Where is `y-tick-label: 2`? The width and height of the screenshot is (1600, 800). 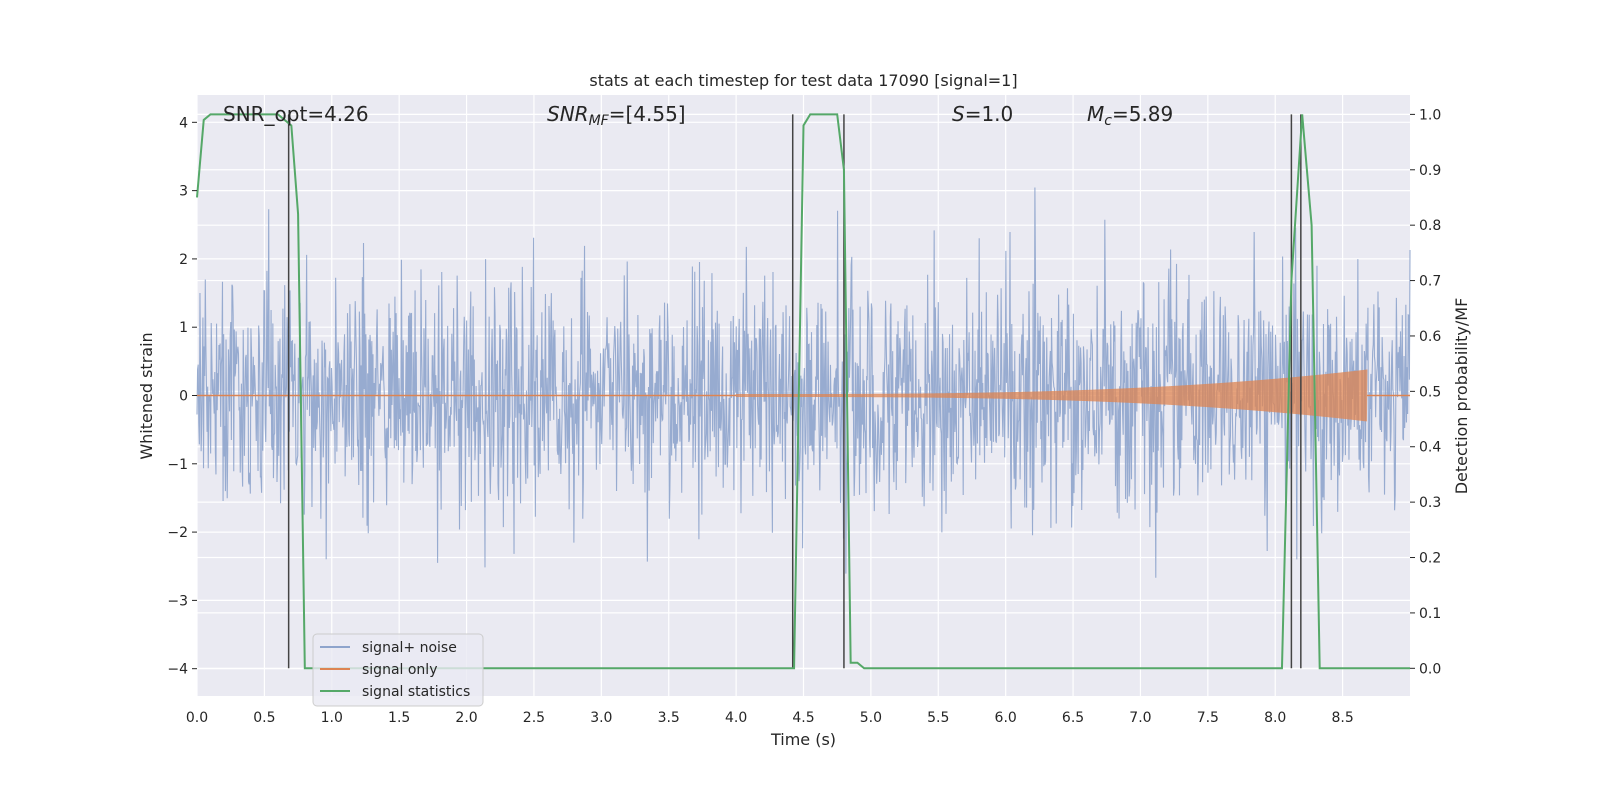
y-tick-label: 2 is located at coordinates (183, 260).